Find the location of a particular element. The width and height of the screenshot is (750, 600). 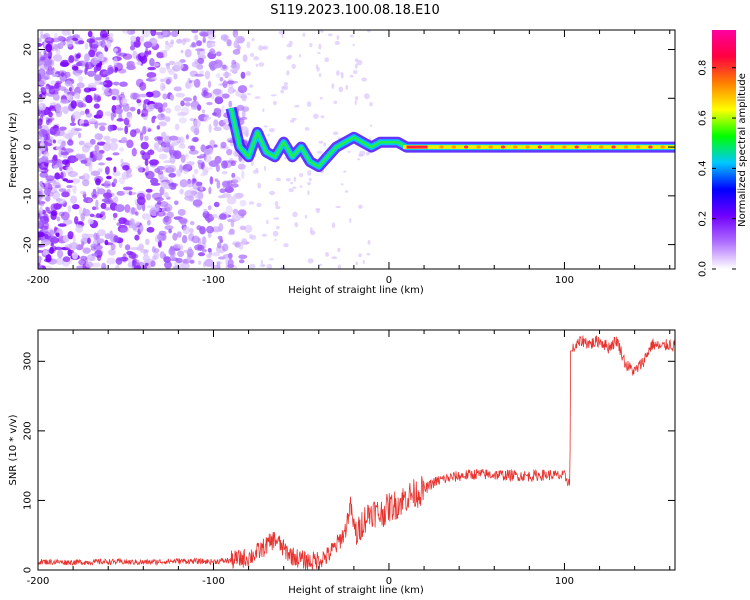

colorbar-tick-label: 0.4 is located at coordinates (703, 168).